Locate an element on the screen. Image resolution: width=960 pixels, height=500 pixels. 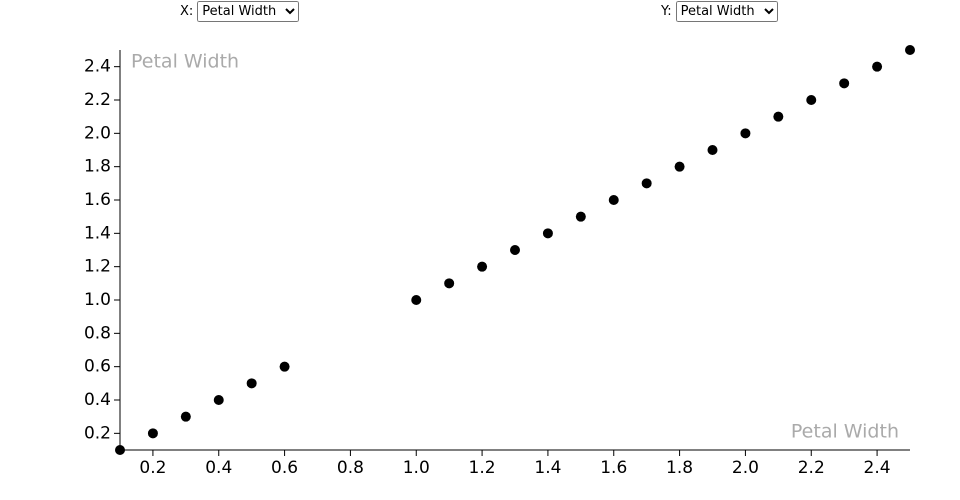
y-tick-label: 1.8 is located at coordinates (97, 167).